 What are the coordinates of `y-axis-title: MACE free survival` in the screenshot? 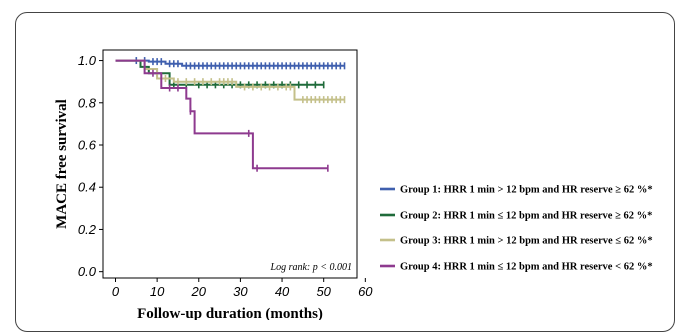 It's located at (62, 164).